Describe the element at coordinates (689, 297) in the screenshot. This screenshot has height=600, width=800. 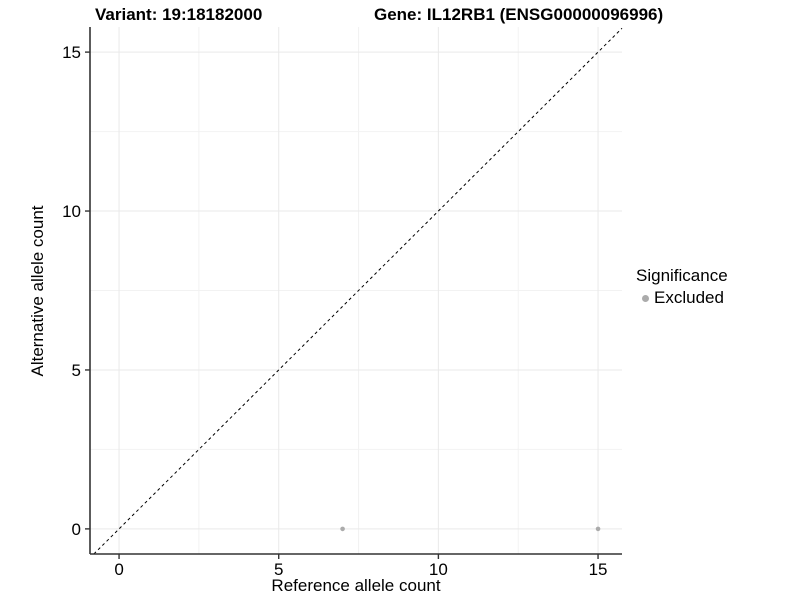
I see `legend-item-label: Excluded` at that location.